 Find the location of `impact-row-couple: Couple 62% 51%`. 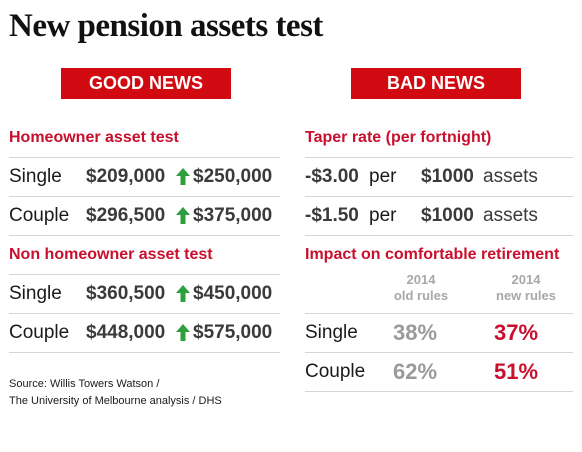

impact-row-couple: Couple 62% 51% is located at coordinates (439, 372).